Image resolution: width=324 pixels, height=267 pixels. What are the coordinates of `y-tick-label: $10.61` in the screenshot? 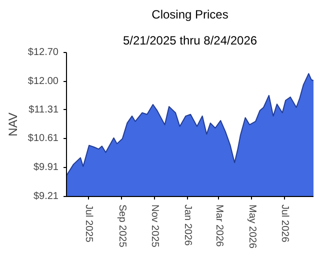 It's located at (43, 138).